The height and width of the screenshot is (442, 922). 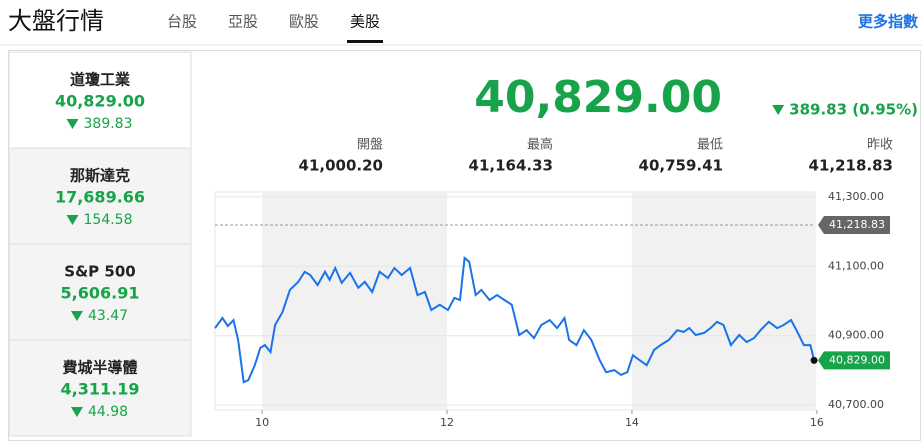 I want to click on index-name: 費城半導體, so click(x=99, y=368).